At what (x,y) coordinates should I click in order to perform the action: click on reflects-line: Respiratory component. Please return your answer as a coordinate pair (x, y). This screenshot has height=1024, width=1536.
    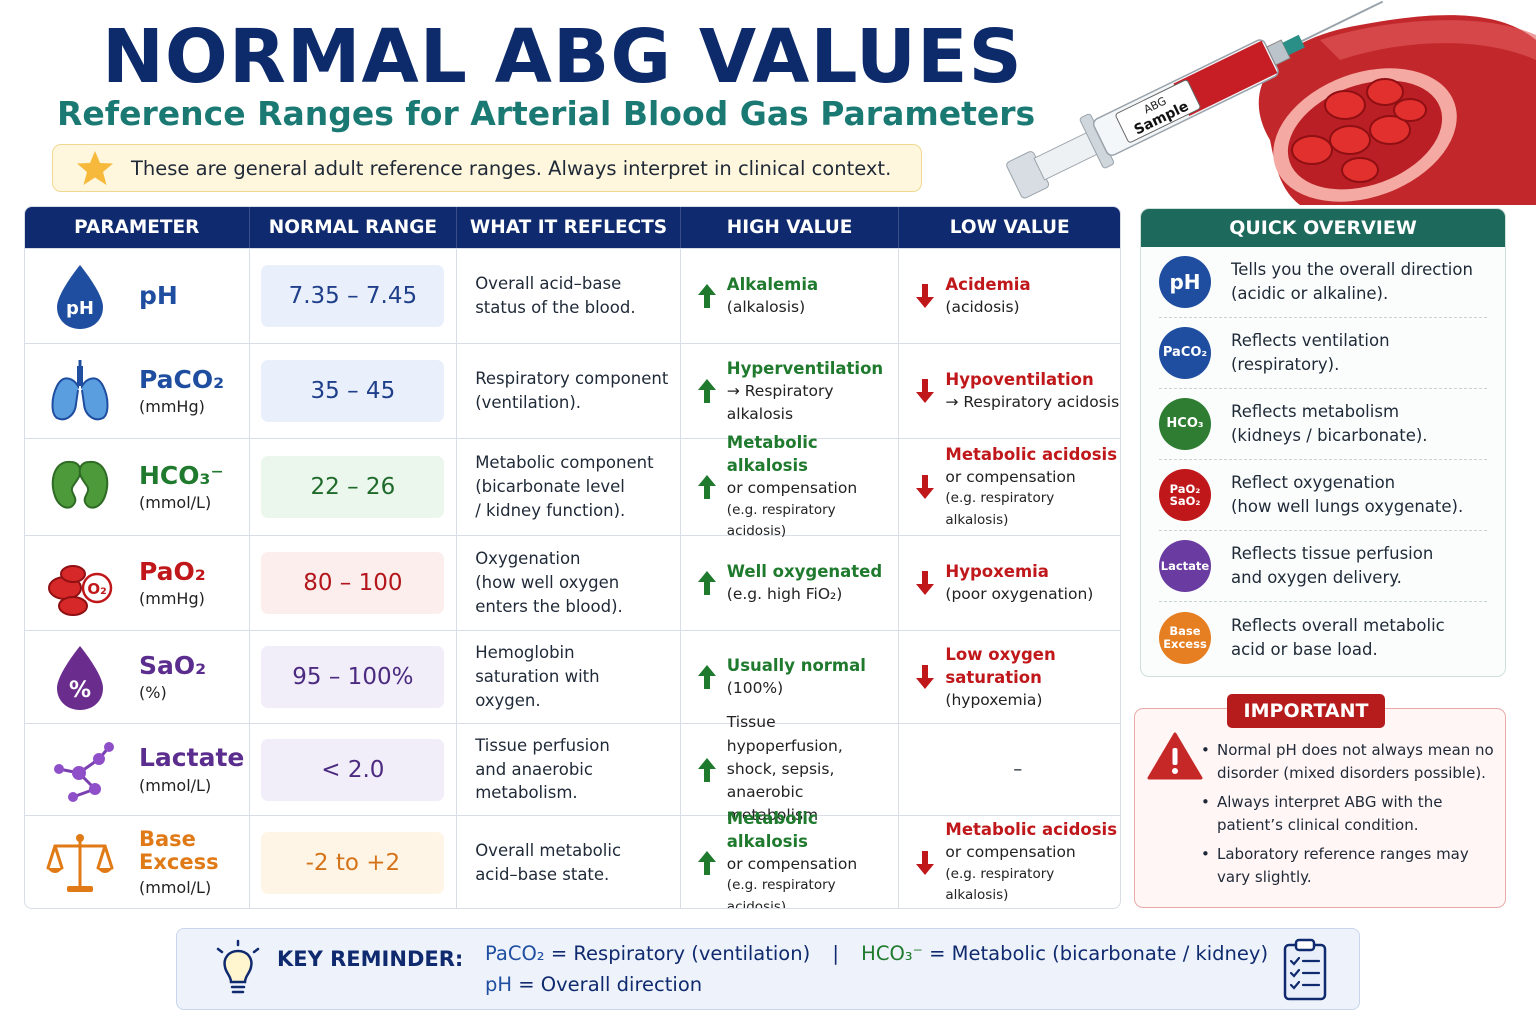
    Looking at the image, I should click on (572, 379).